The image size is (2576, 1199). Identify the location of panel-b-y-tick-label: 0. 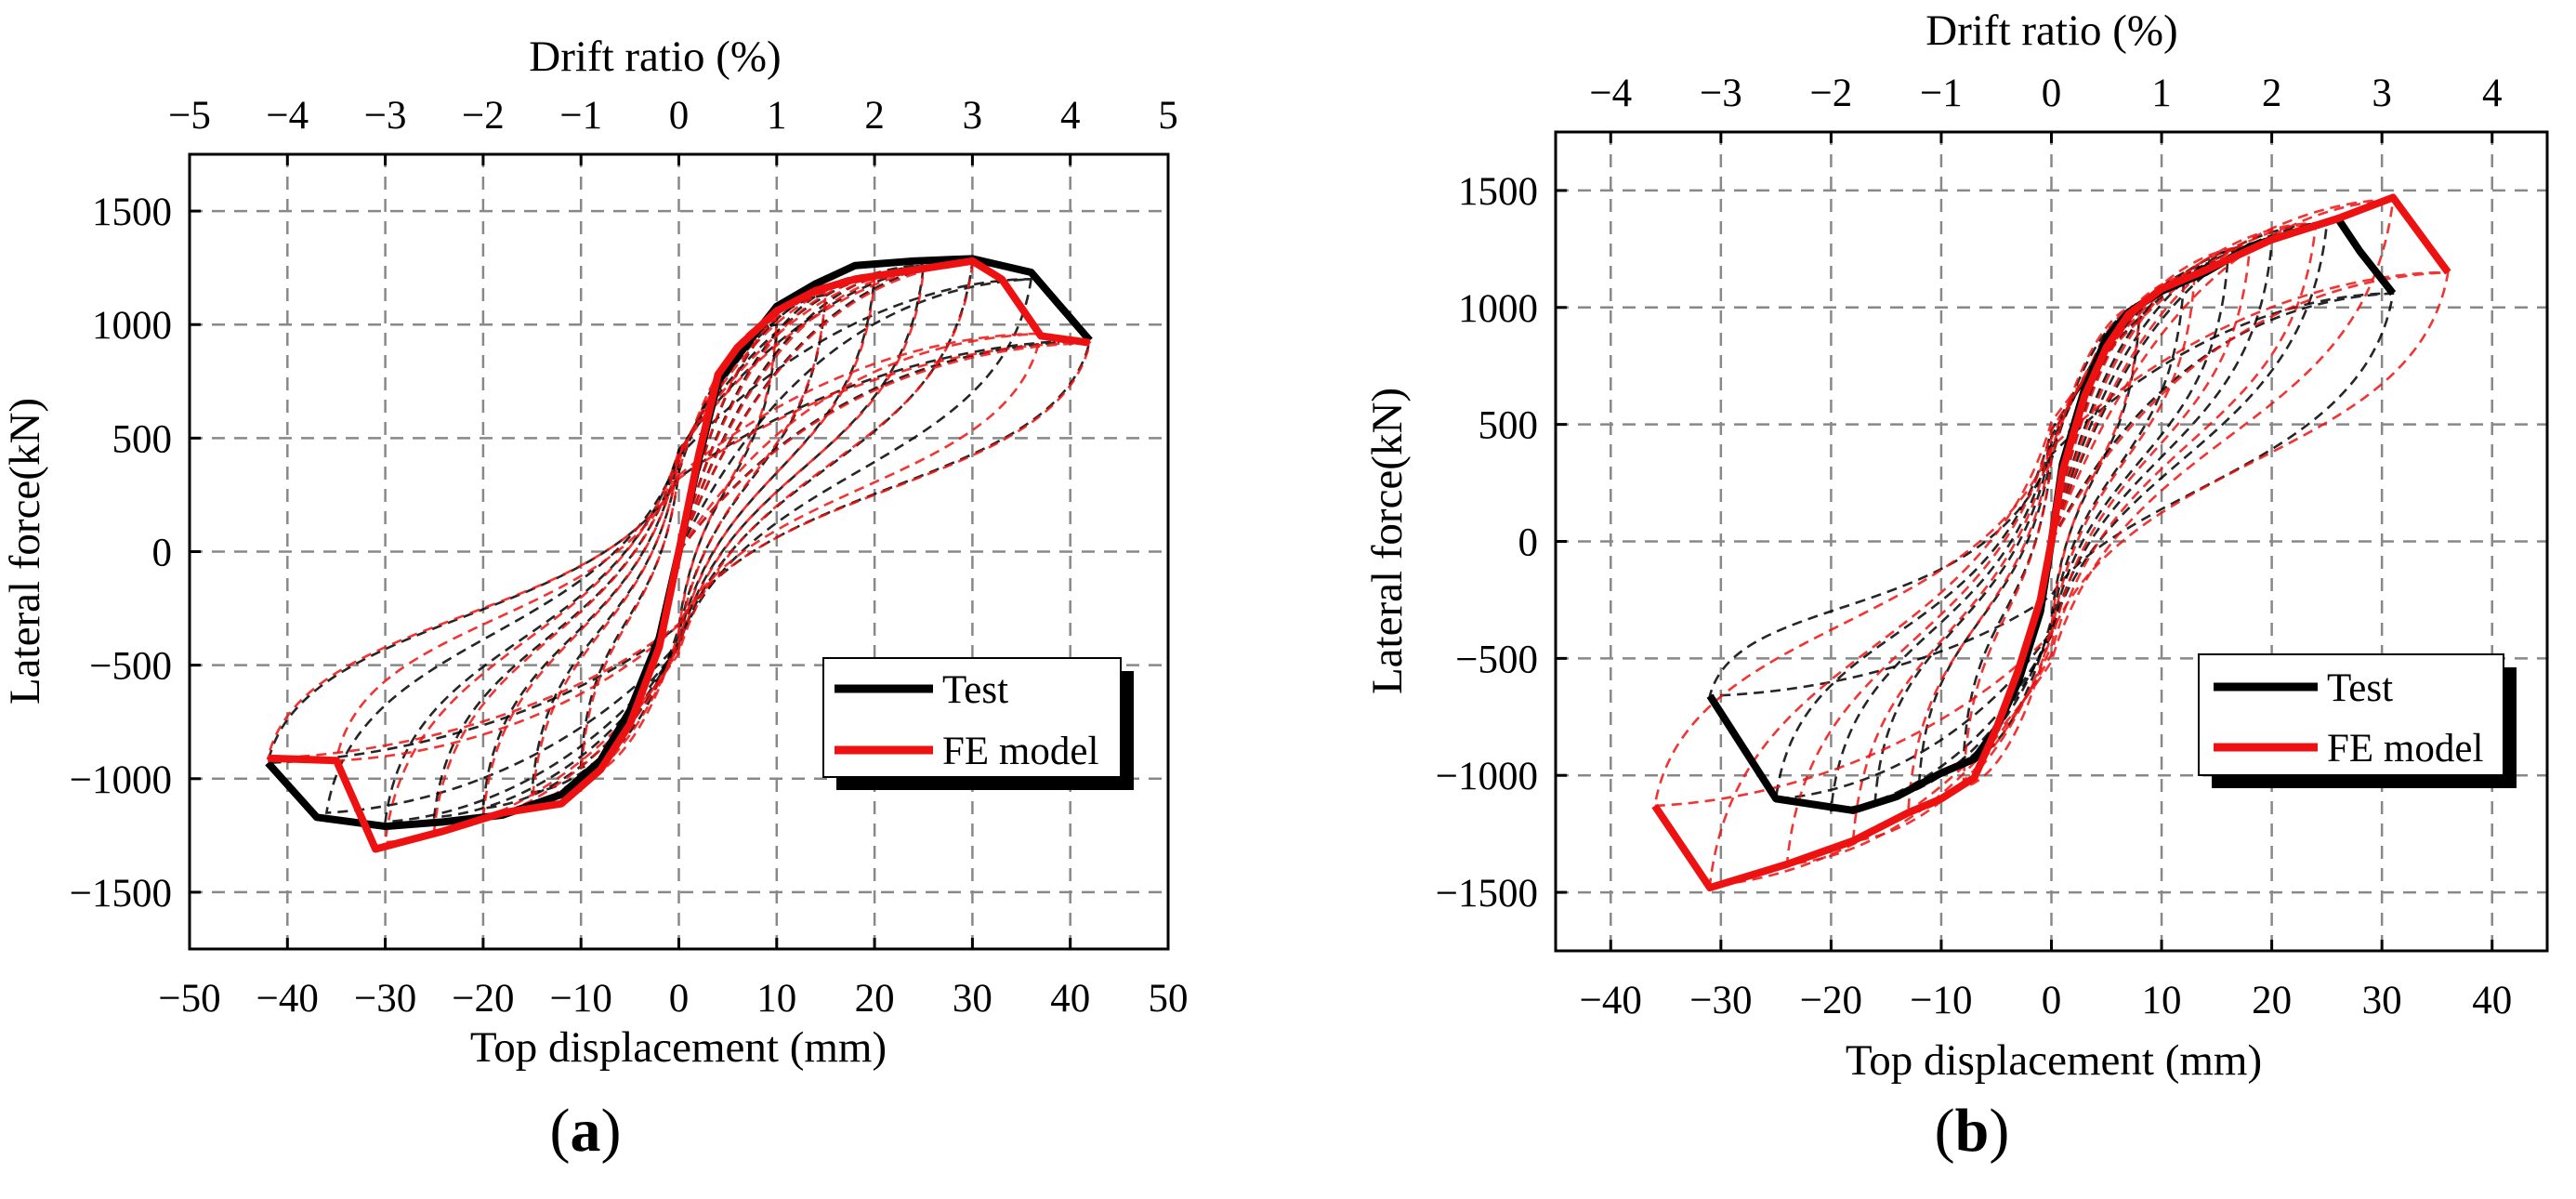
(1528, 543).